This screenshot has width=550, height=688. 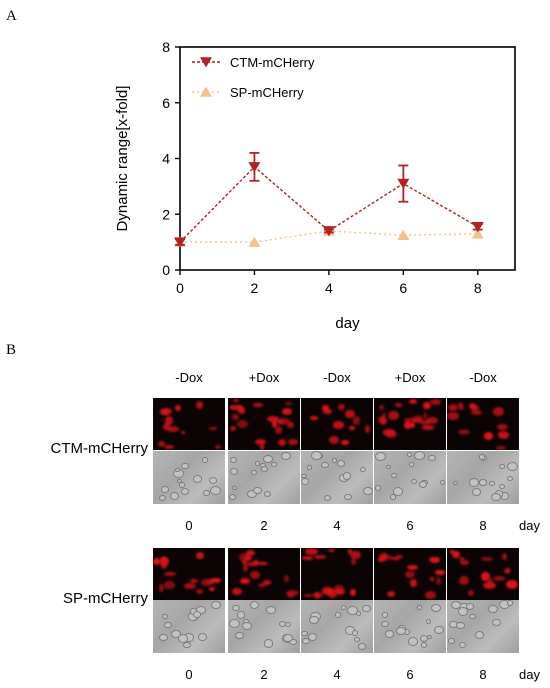 I want to click on panel-b-label: B, so click(x=11, y=350).